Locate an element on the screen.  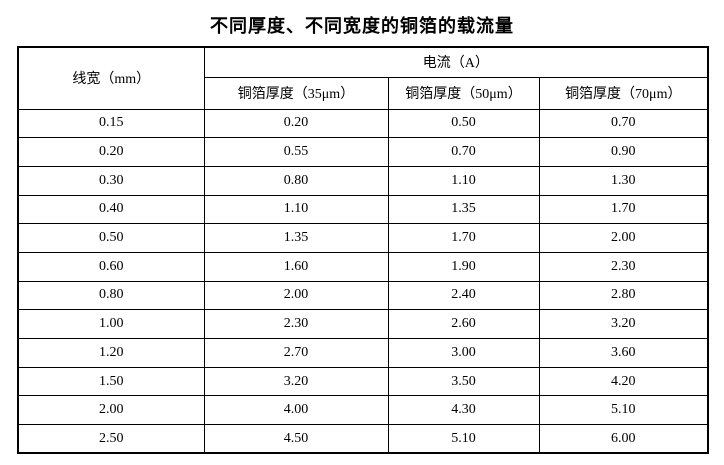
table-row: 0.80 2.00 2.40 2.80 is located at coordinates (363, 295).